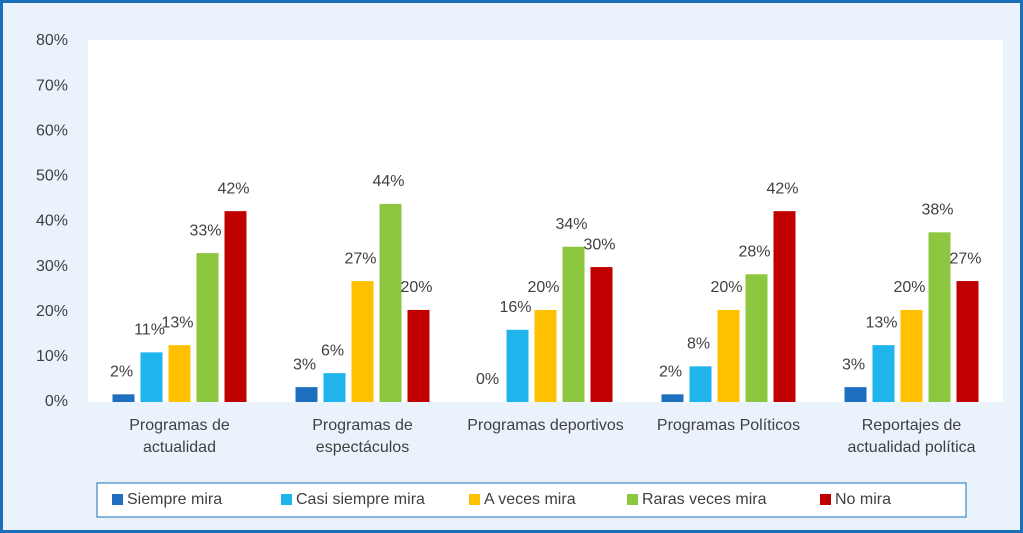  What do you see at coordinates (515, 307) in the screenshot?
I see `data-label: 16%` at bounding box center [515, 307].